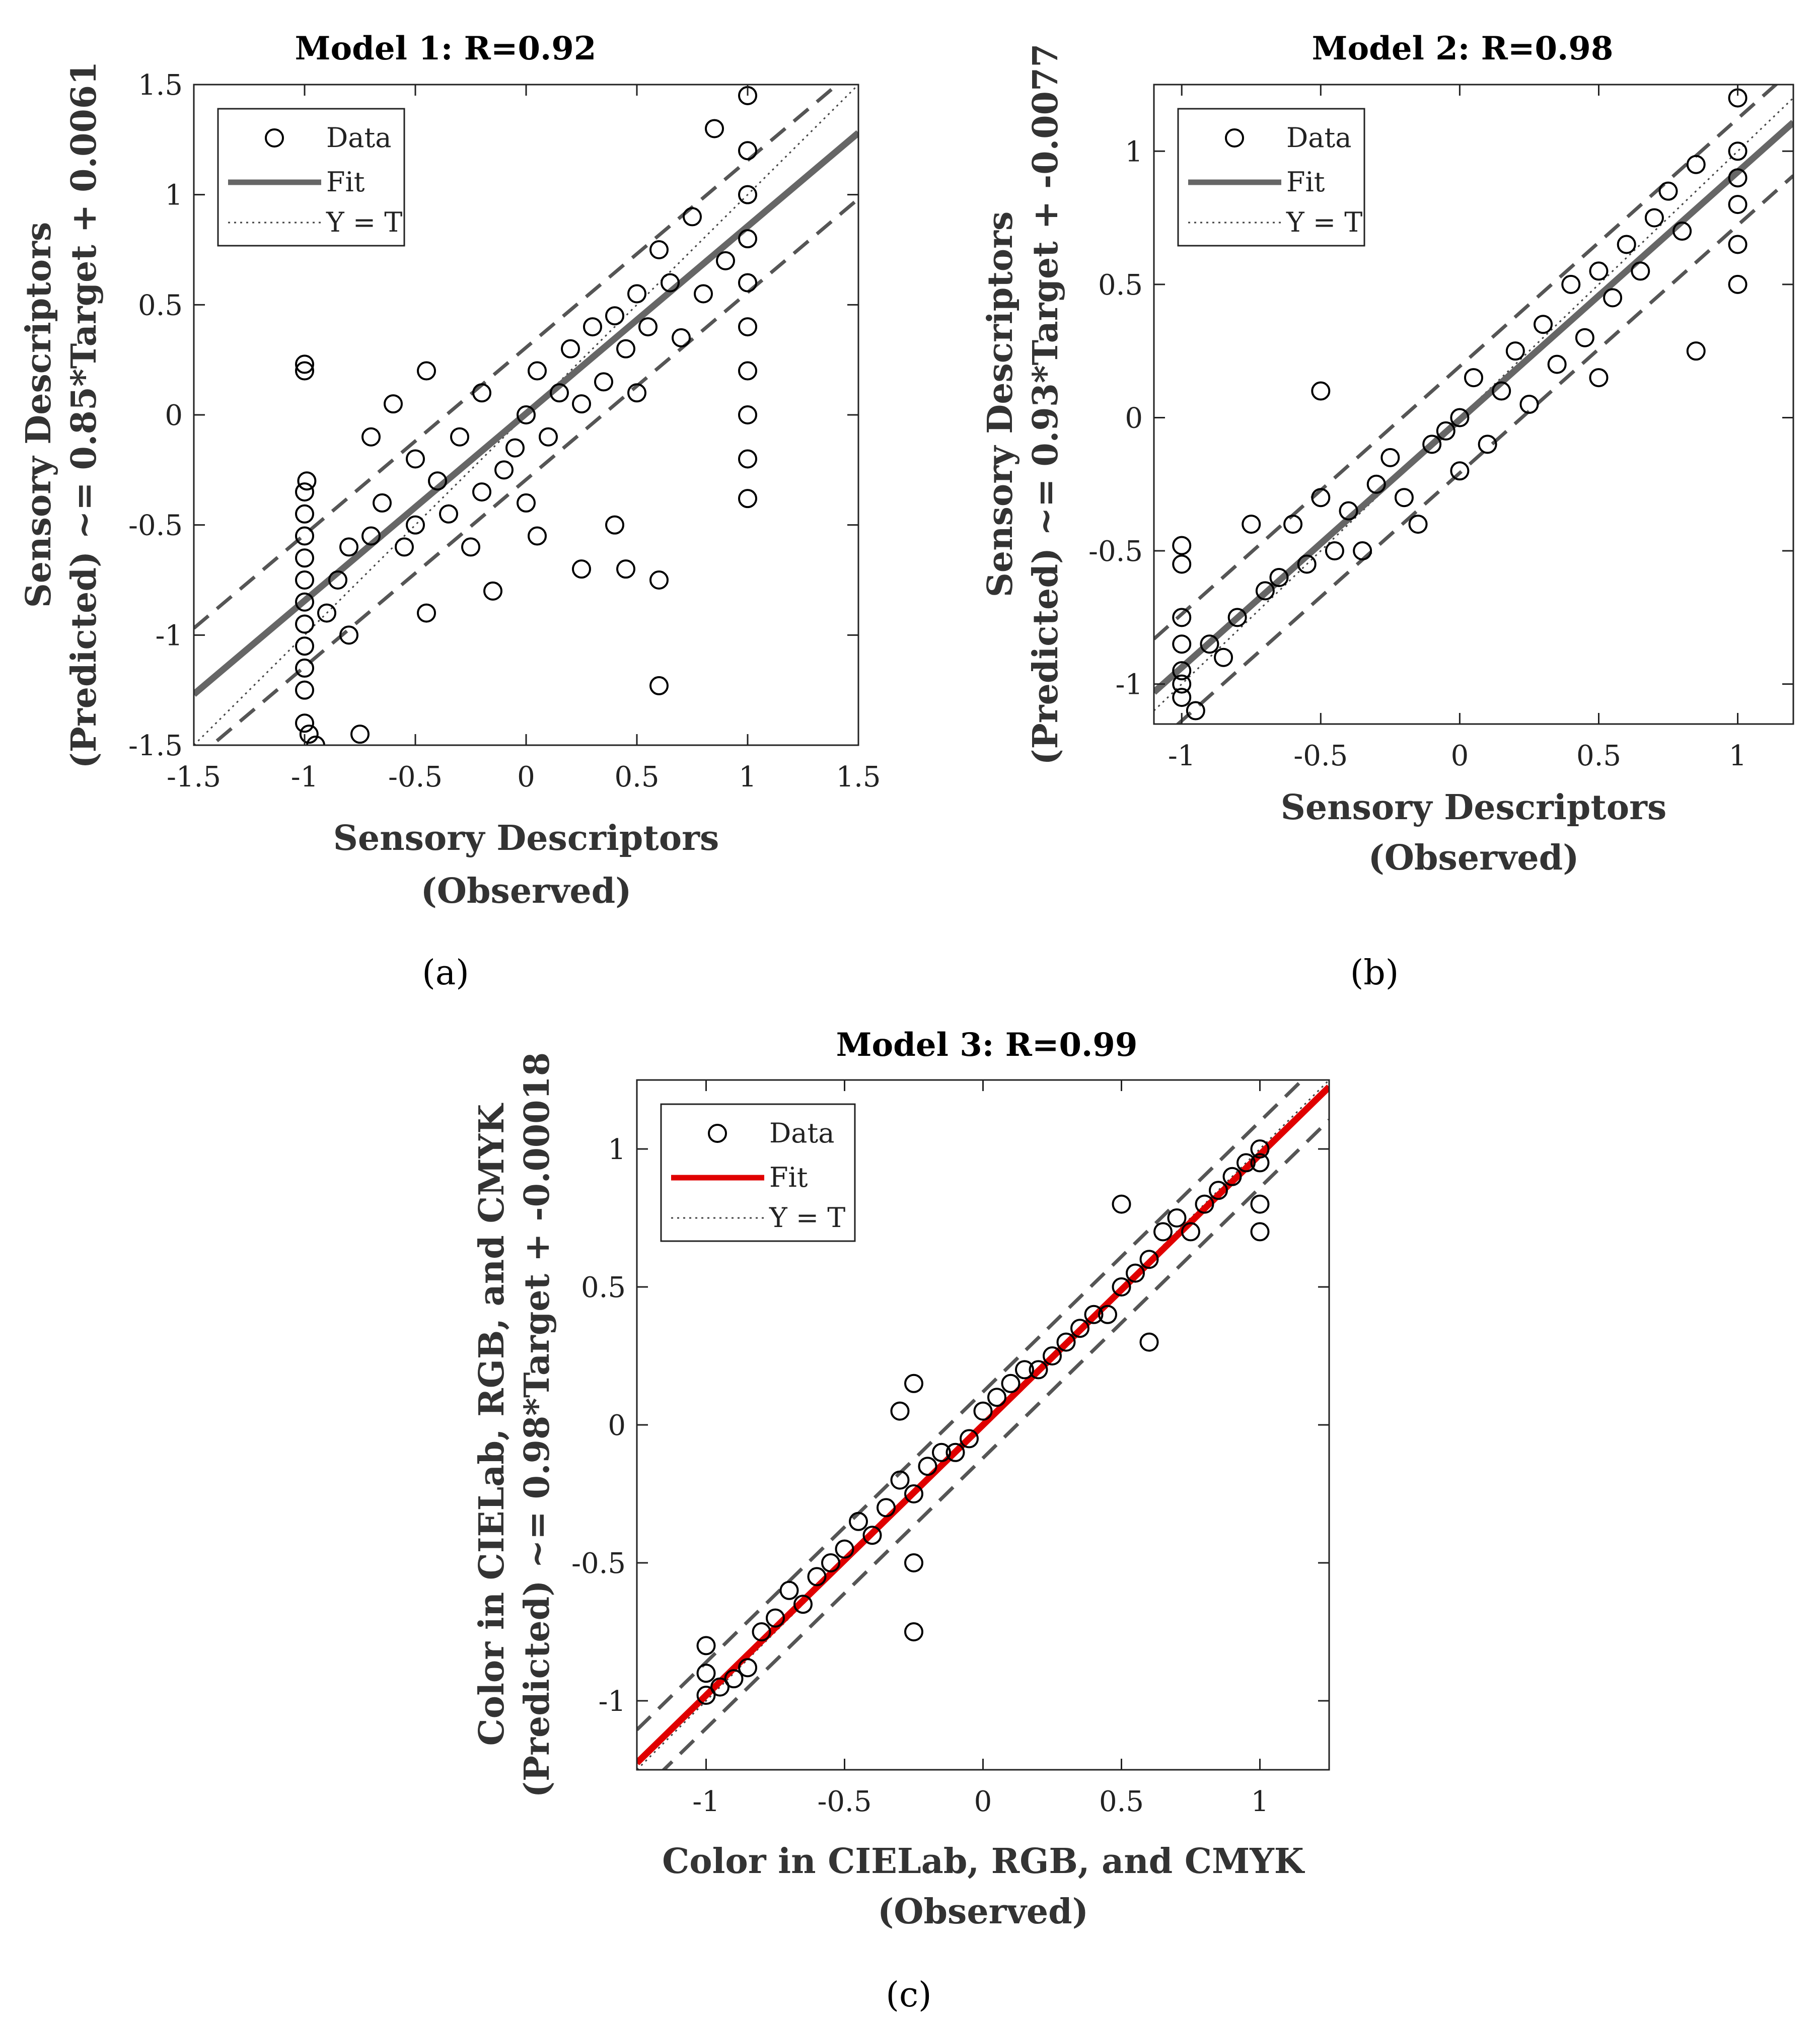 The image size is (1820, 2017). Describe the element at coordinates (1120, 285) in the screenshot. I see `y-tick-label: 0.5` at that location.